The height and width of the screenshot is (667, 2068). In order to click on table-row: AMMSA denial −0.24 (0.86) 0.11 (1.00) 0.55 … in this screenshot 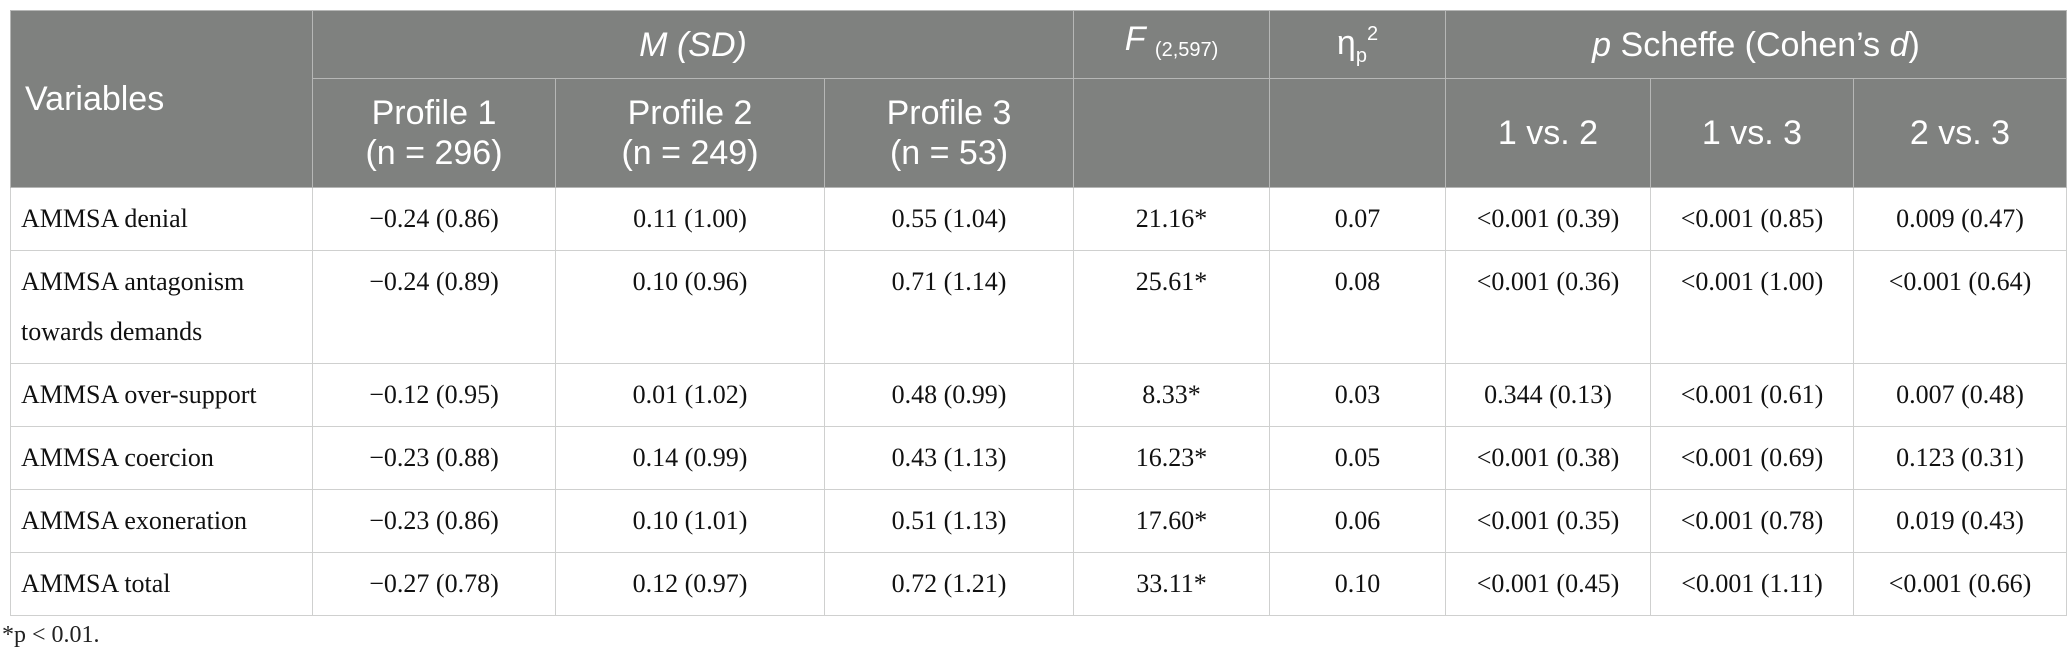, I will do `click(1039, 219)`.